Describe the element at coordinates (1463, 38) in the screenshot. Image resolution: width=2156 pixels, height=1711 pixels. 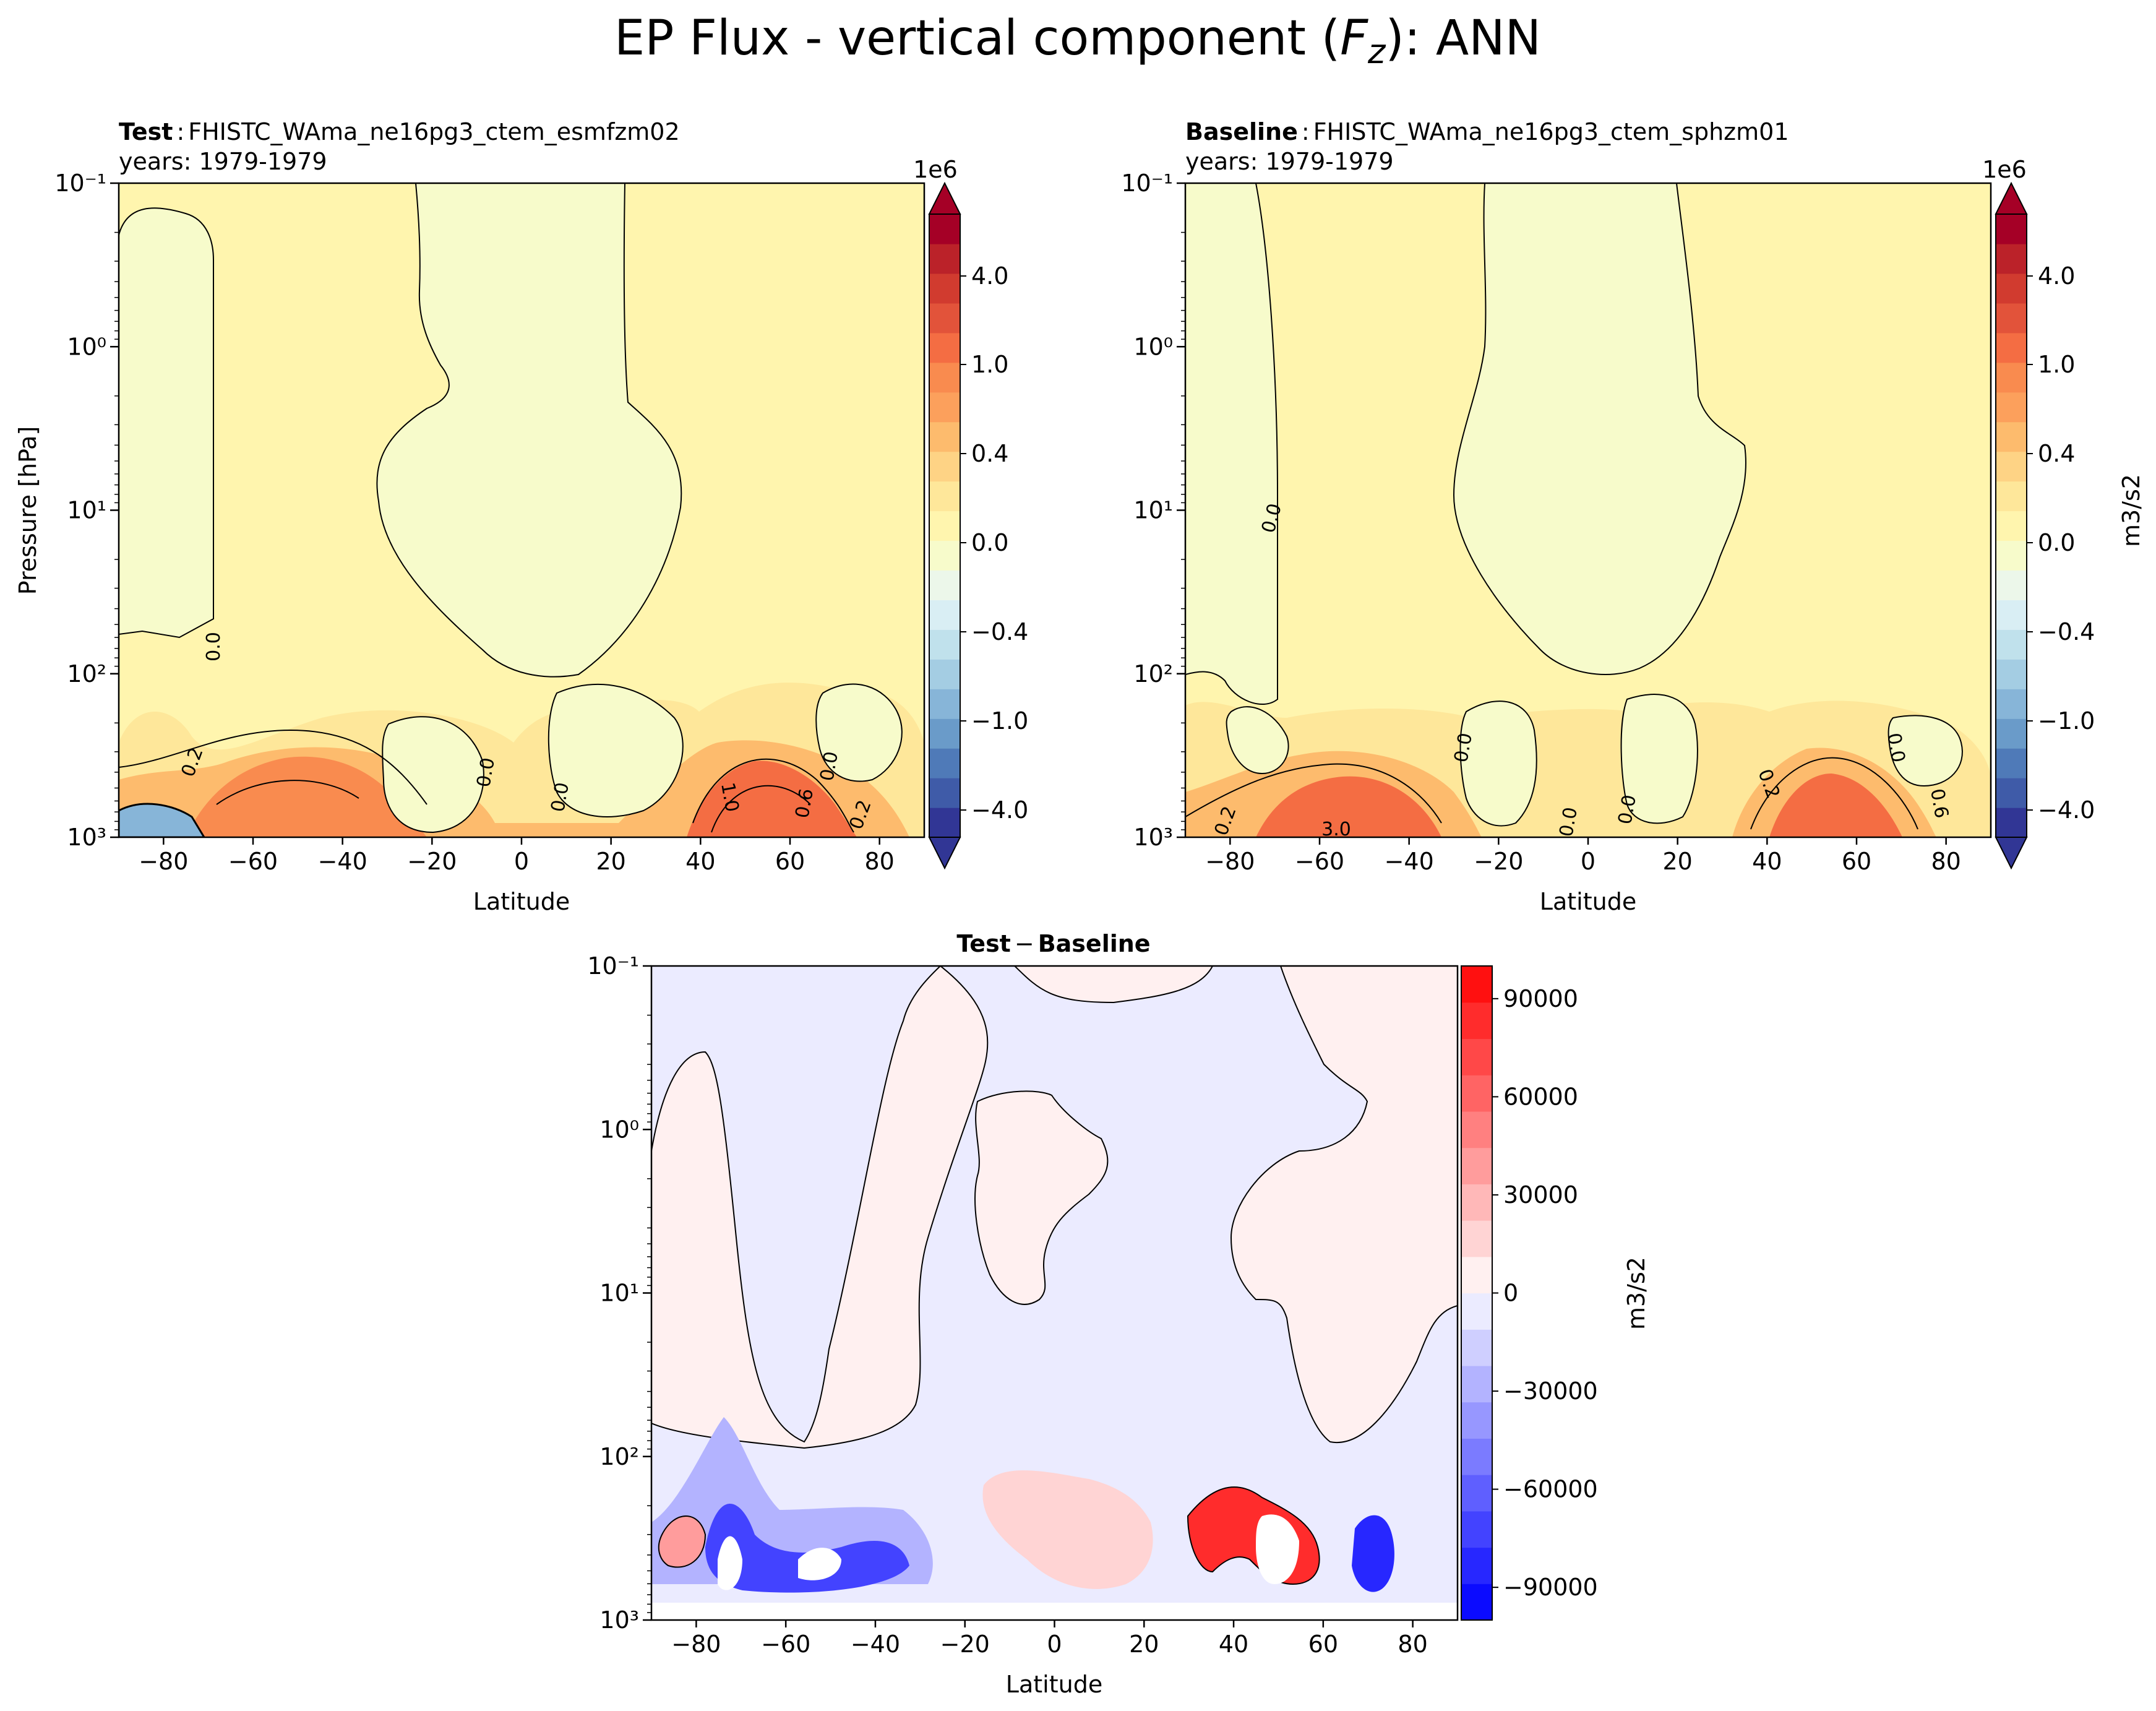
I see `title-tail: ): ANN` at that location.